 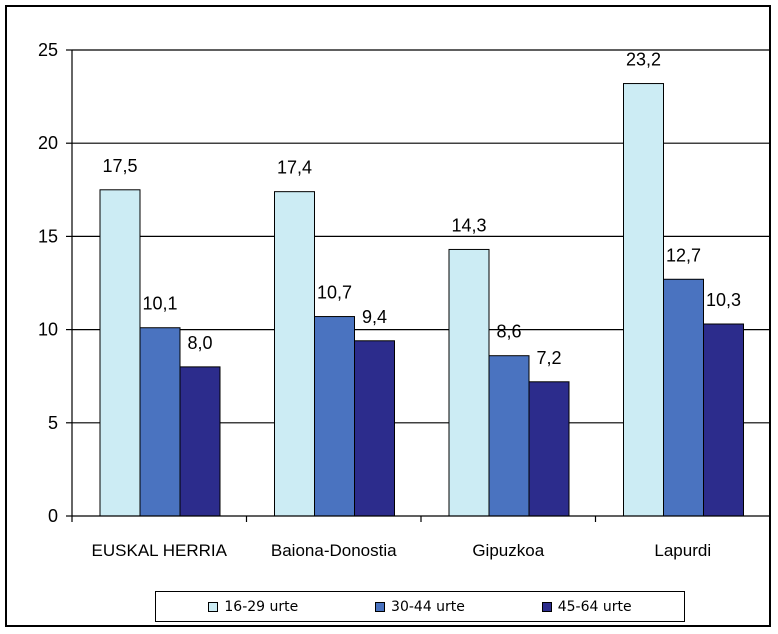 What do you see at coordinates (53, 423) in the screenshot?
I see `y-tick-label: 5` at bounding box center [53, 423].